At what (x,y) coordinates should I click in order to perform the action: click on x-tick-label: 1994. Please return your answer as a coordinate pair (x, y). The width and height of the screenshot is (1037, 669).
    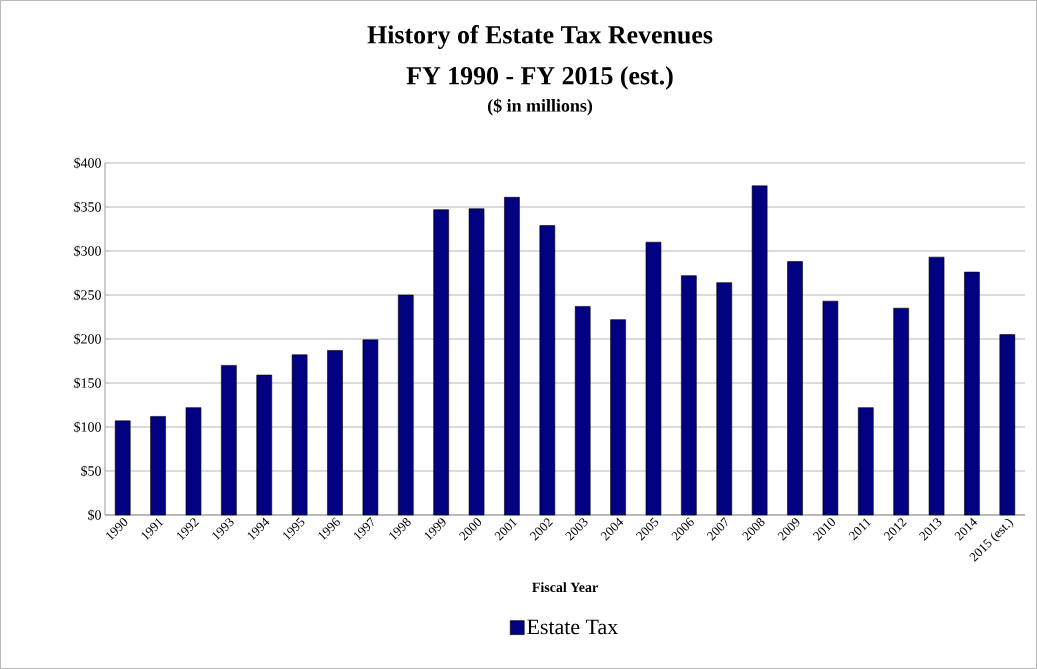
    Looking at the image, I should click on (258, 529).